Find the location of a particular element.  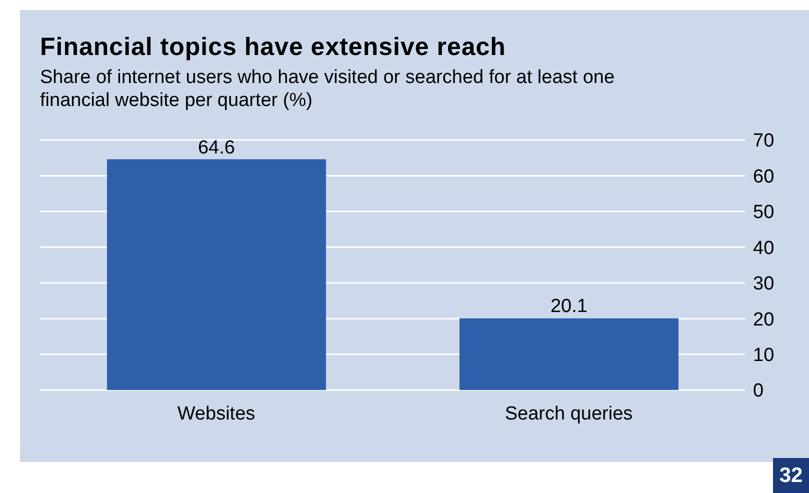

y-tick-label: 20 is located at coordinates (763, 319).